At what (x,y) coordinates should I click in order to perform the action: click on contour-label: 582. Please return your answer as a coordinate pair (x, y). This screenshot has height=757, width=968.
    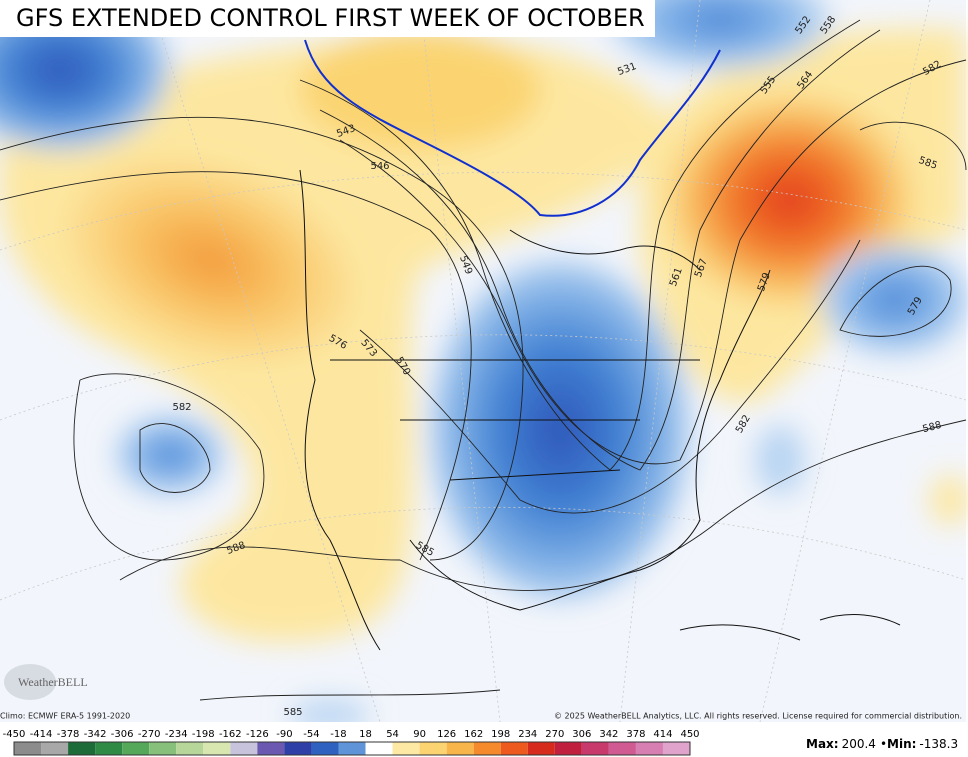
    Looking at the image, I should click on (181, 407).